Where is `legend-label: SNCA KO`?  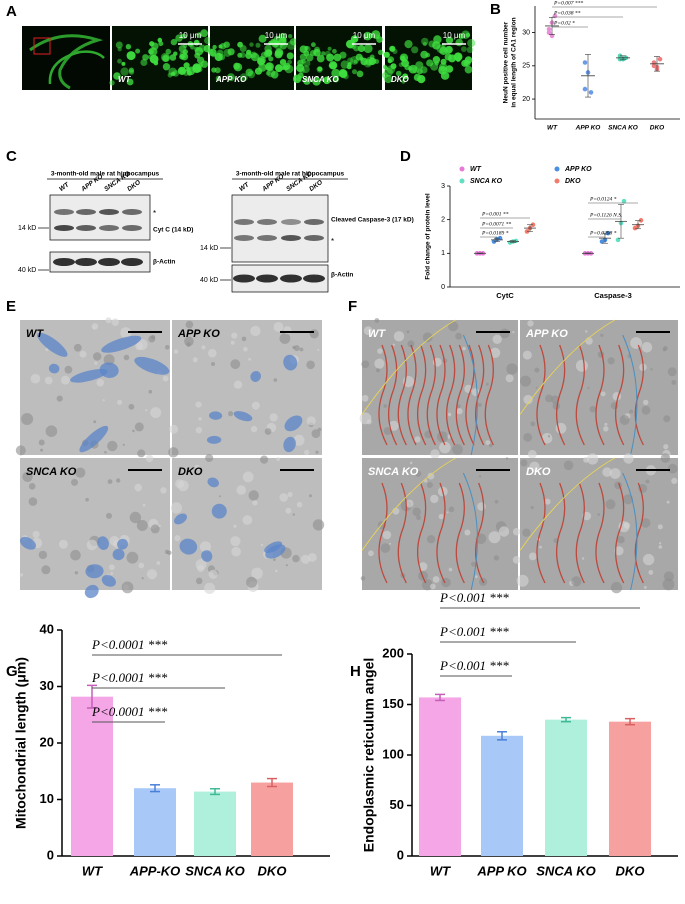
legend-label: SNCA KO is located at coordinates (486, 181).